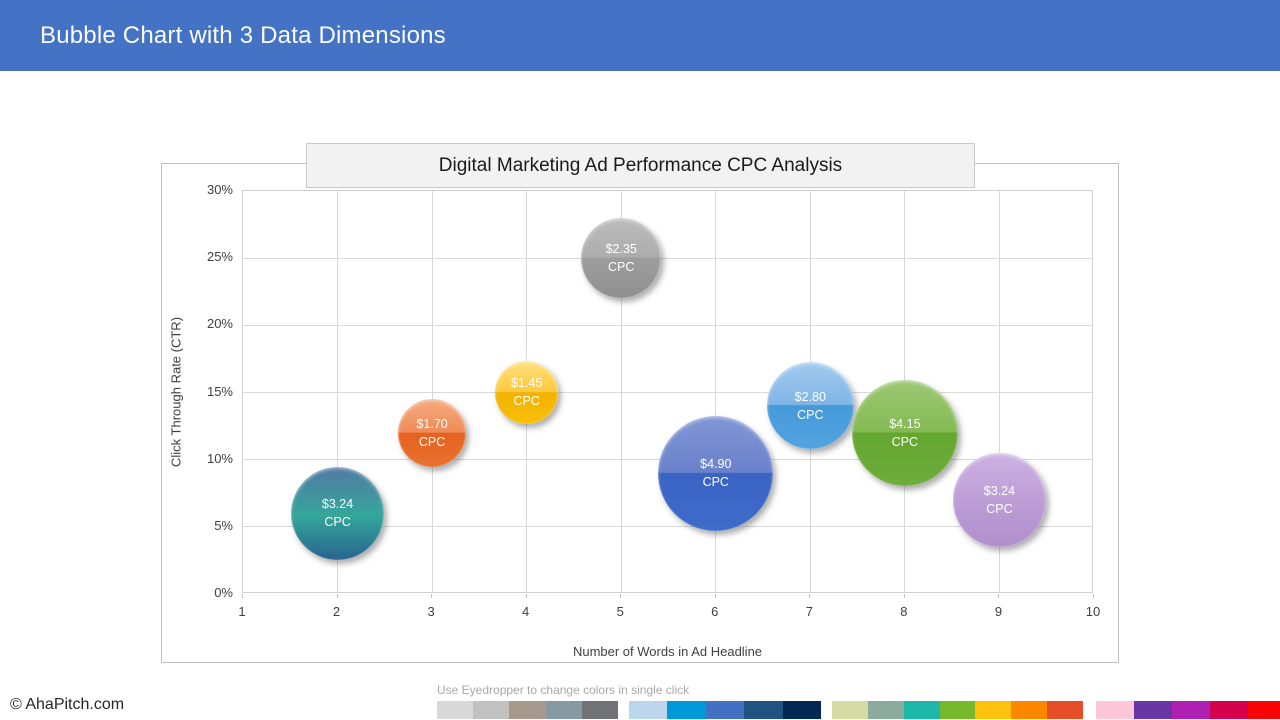 The width and height of the screenshot is (1280, 720). What do you see at coordinates (243, 35) in the screenshot?
I see `slide-title: Bubble Chart with 3 Data Dimensions` at bounding box center [243, 35].